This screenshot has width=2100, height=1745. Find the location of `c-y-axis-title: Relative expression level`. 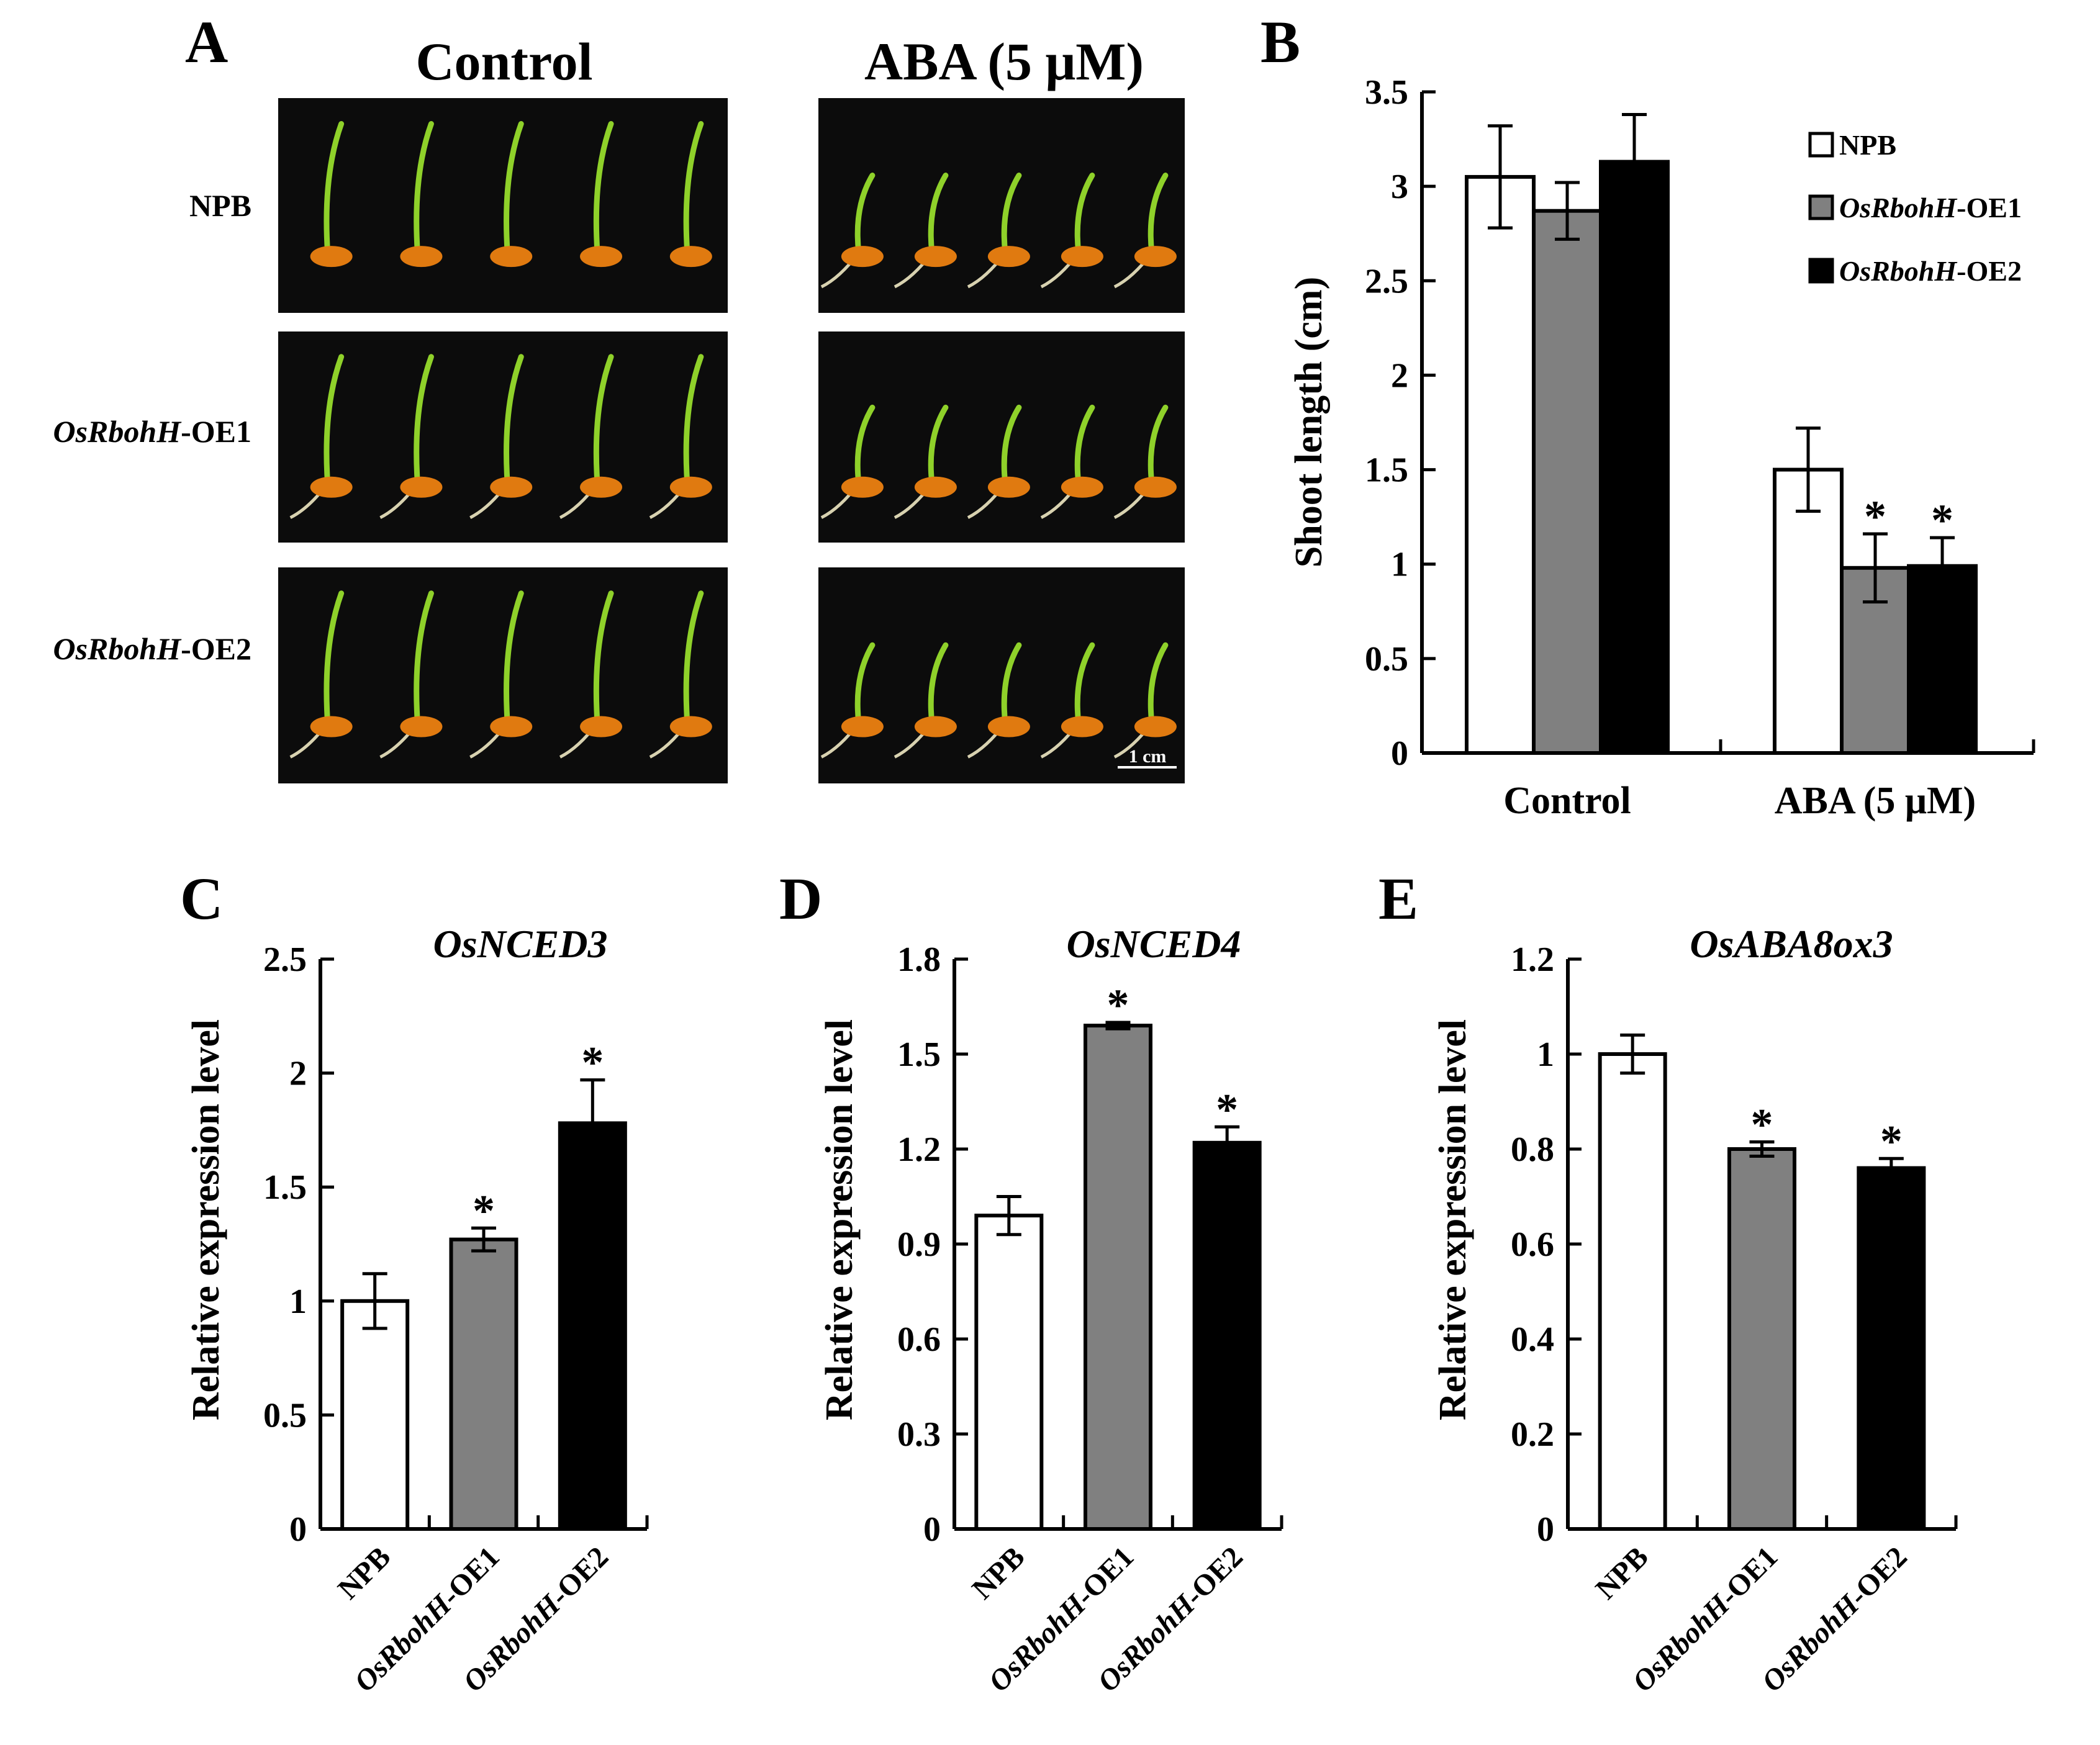

c-y-axis-title: Relative expression level is located at coordinates (206, 1219).